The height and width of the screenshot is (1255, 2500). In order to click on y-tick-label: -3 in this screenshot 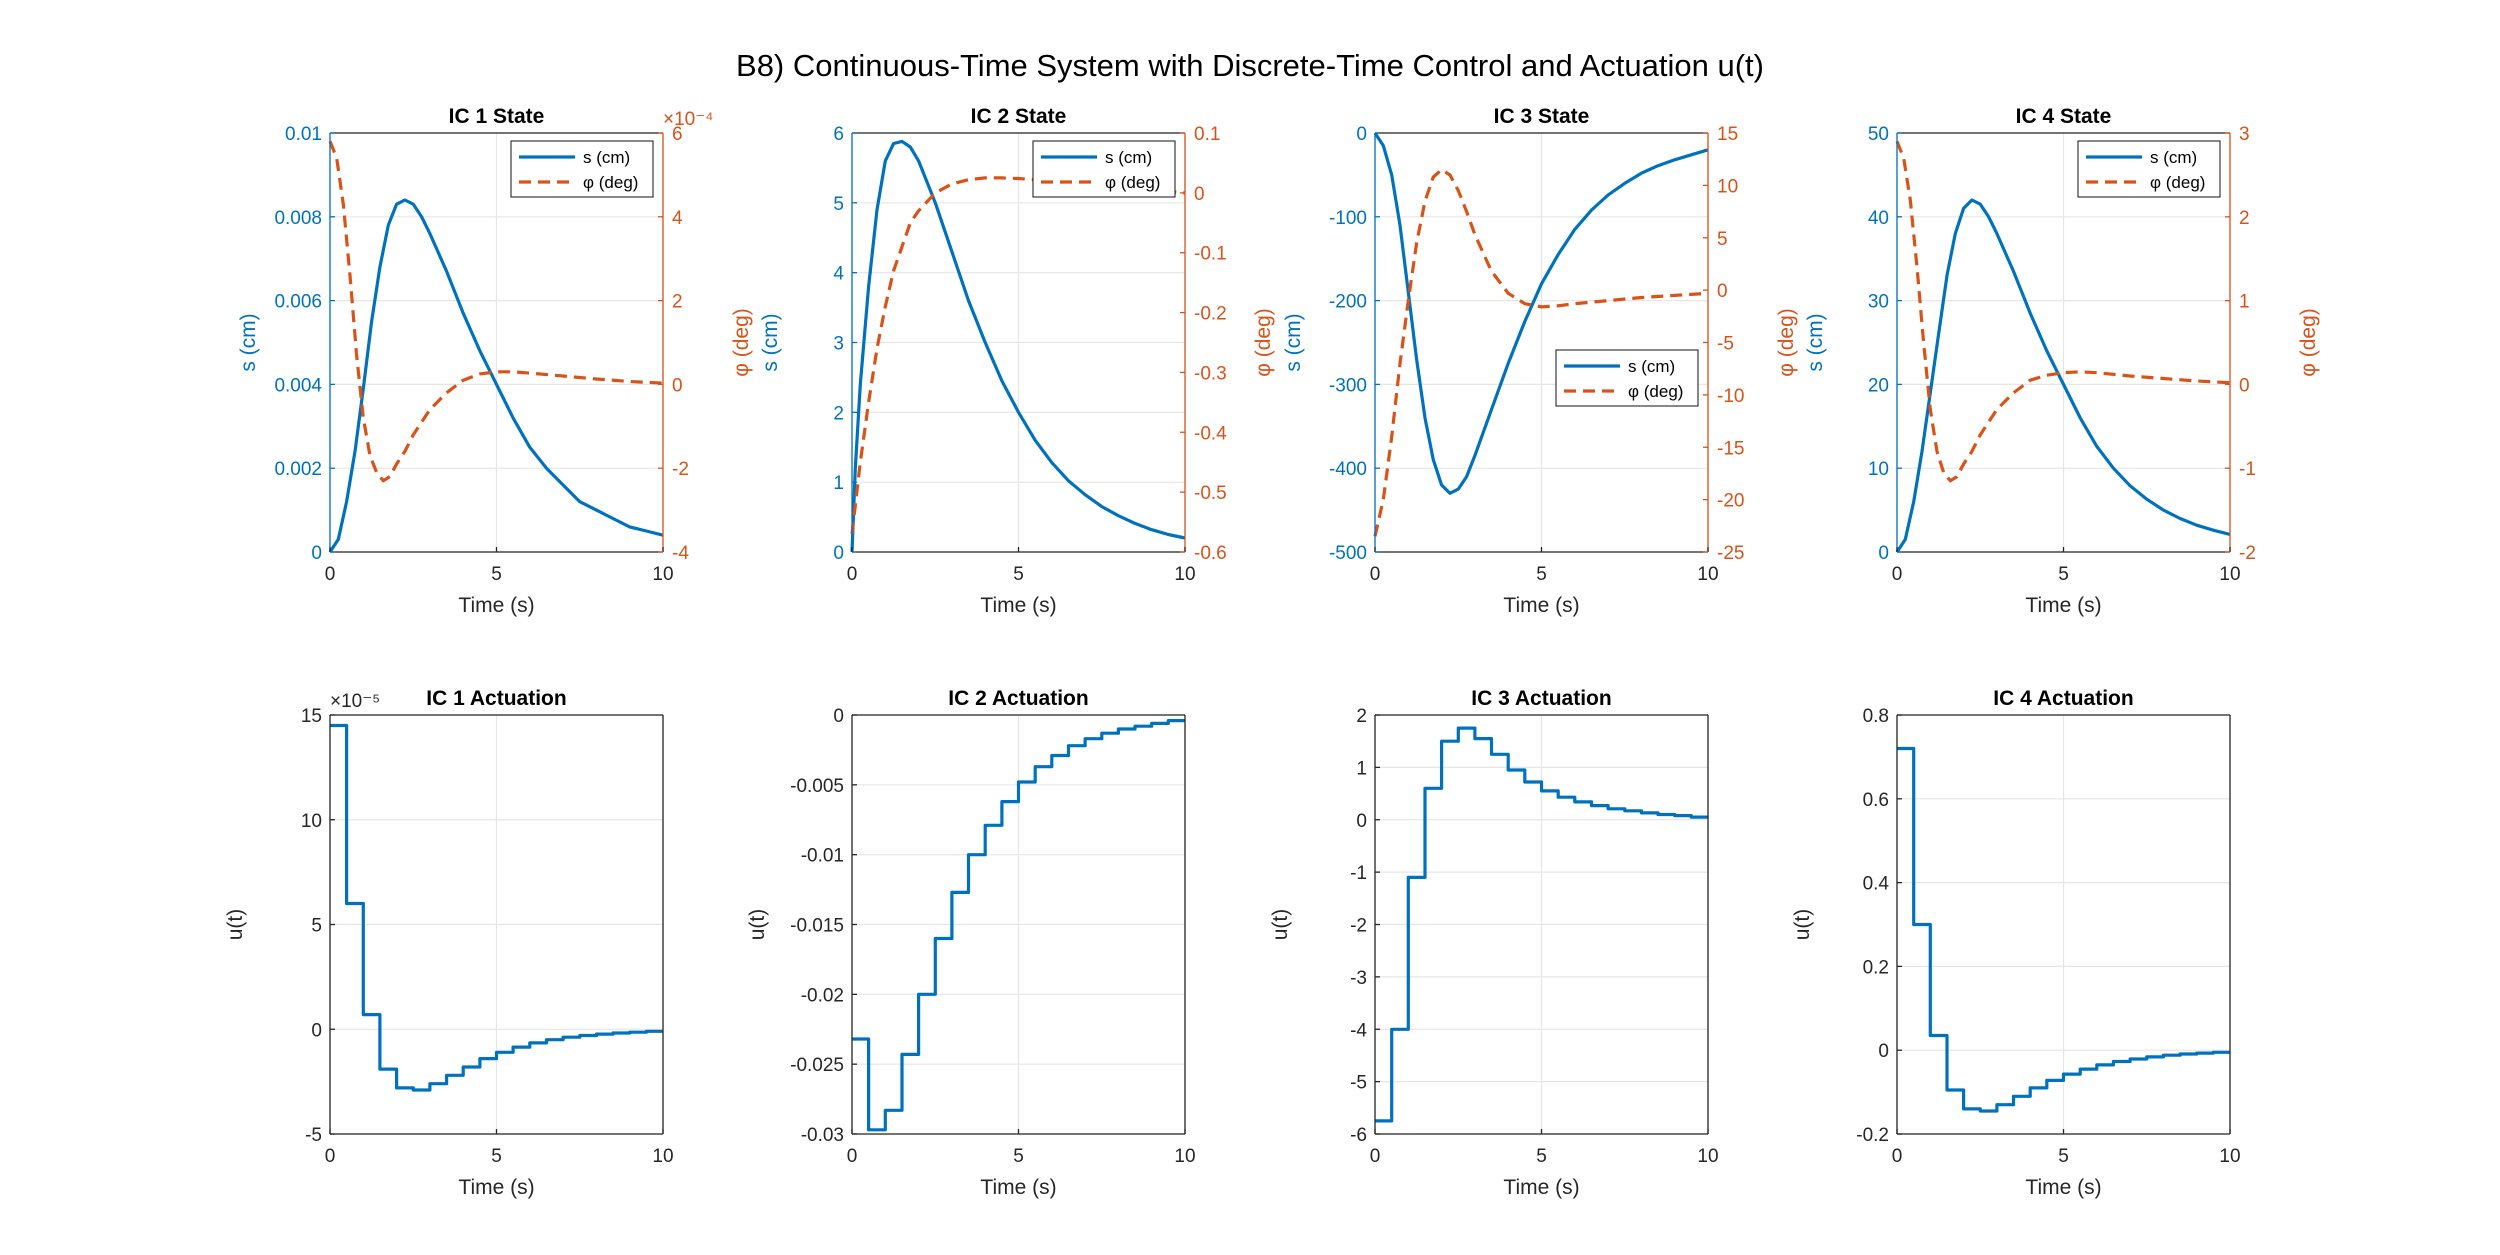, I will do `click(1358, 978)`.